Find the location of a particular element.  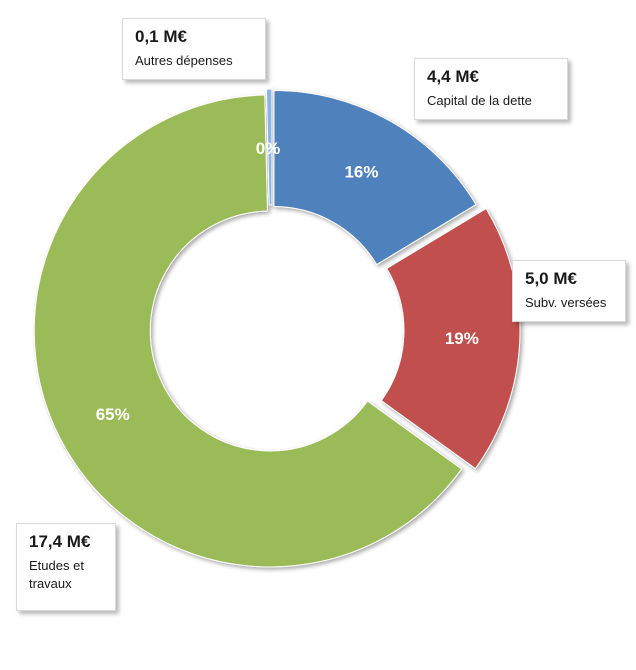

percent-label-etudes-travaux: 65% is located at coordinates (113, 414).